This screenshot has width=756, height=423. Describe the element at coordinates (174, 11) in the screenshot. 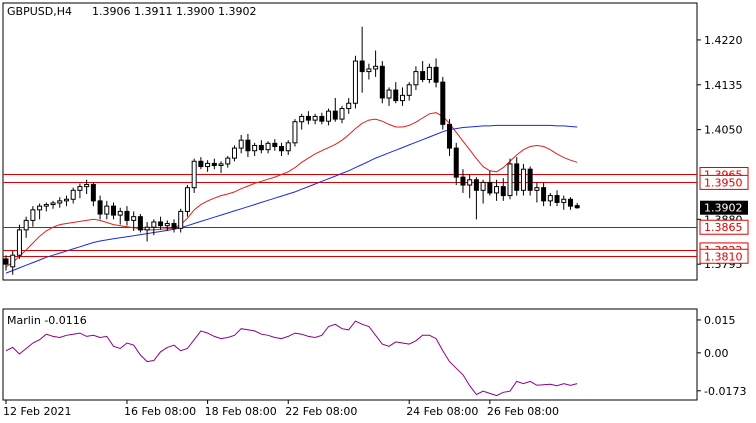

I see `chart-ohlc-values: 1.3906 1.3911 1.3900 1.3902` at that location.